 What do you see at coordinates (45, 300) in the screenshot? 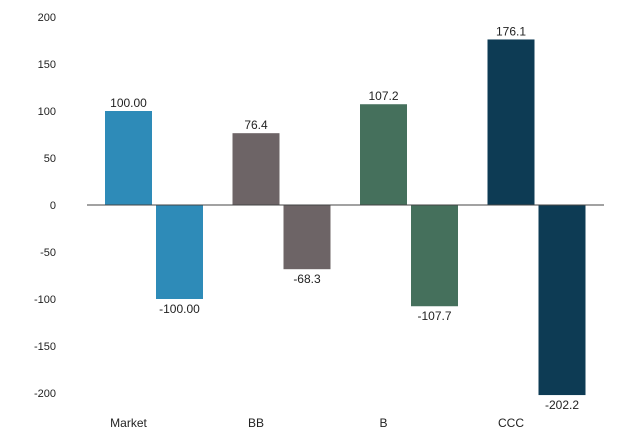
I see `y-tick-label: -100` at bounding box center [45, 300].